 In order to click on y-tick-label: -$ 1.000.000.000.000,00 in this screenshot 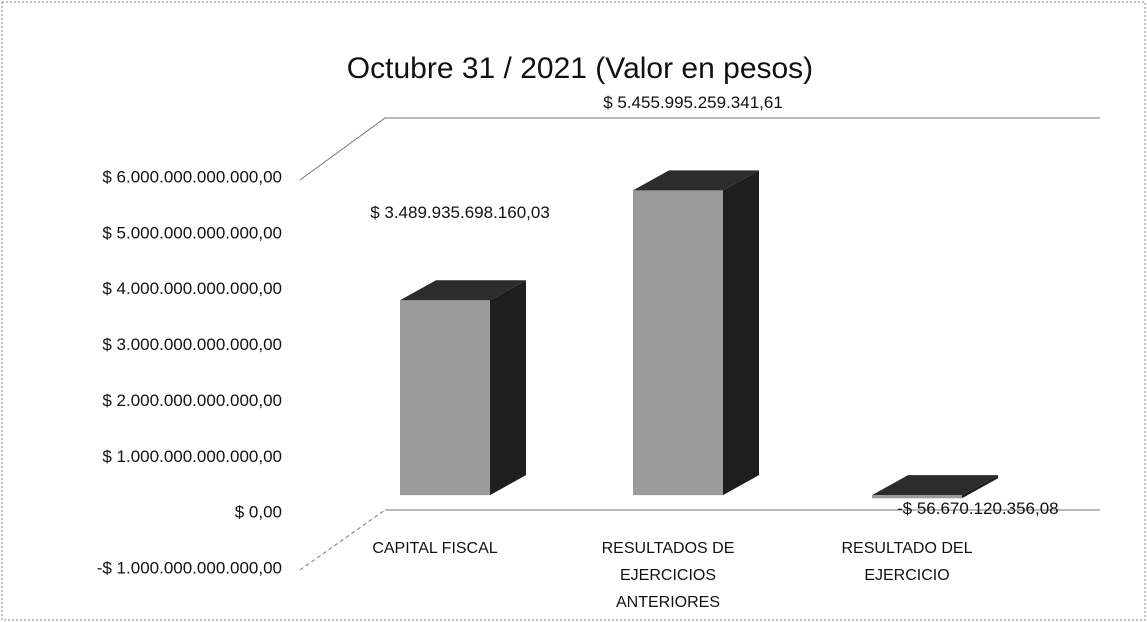, I will do `click(189, 567)`.